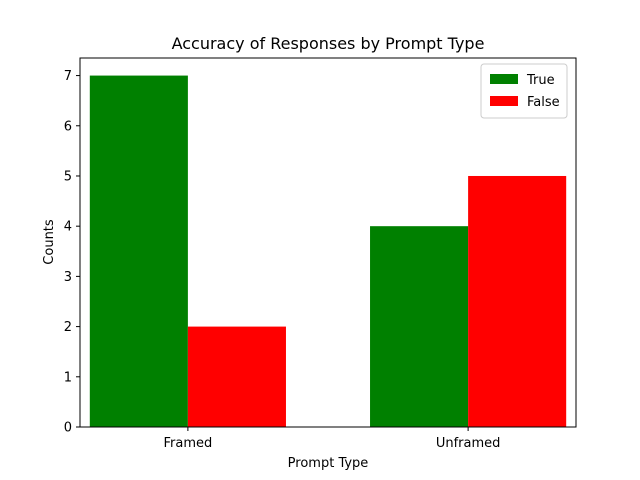 Image resolution: width=640 pixels, height=480 pixels. What do you see at coordinates (328, 43) in the screenshot?
I see `chart-title: Accuracy of Responses by Prompt Type` at bounding box center [328, 43].